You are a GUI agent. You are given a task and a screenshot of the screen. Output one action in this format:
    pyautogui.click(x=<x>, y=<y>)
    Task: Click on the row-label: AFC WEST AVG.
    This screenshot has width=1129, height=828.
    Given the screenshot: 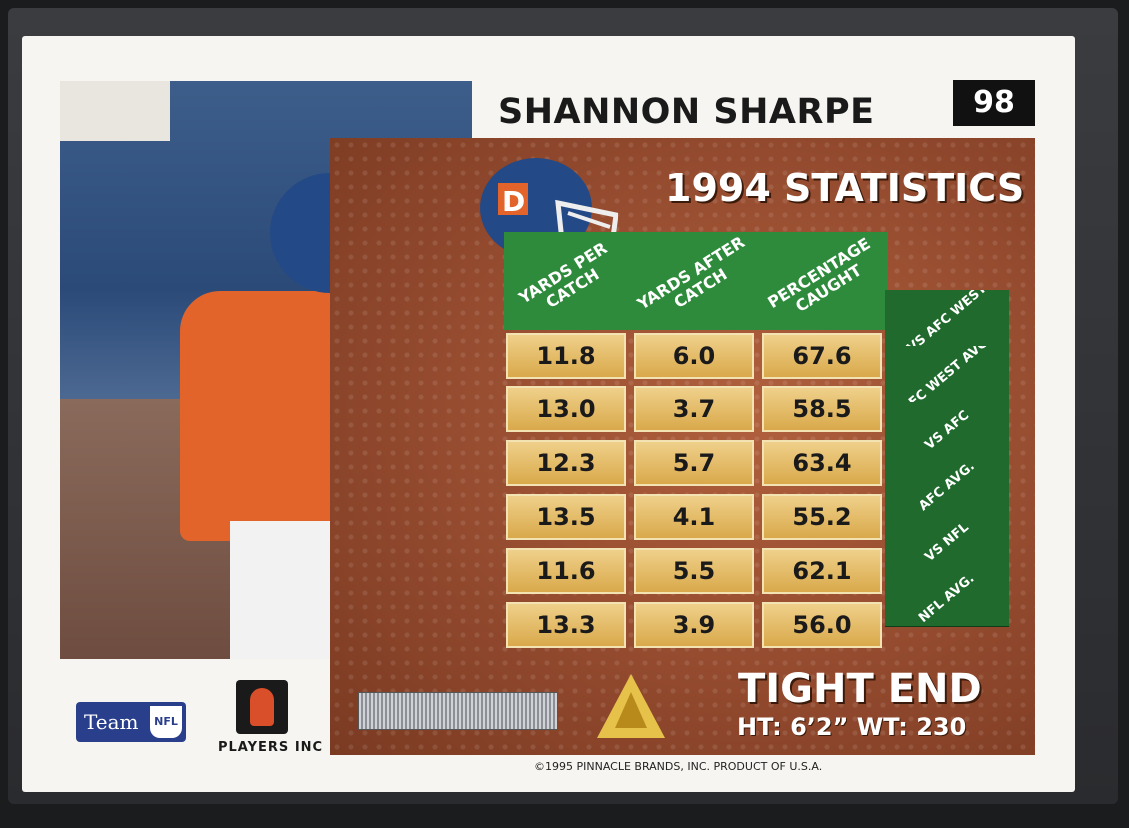 What is the action you would take?
    pyautogui.click(x=947, y=374)
    